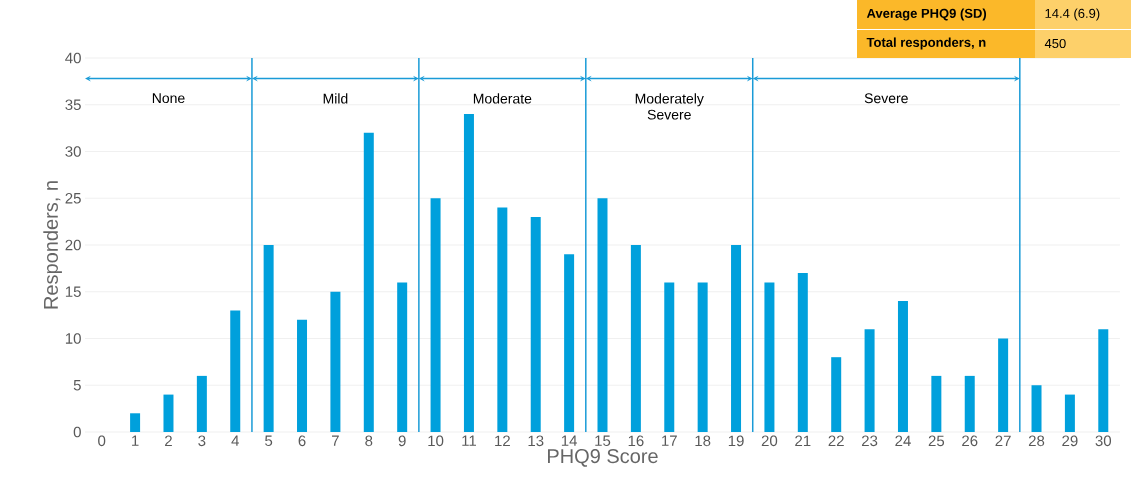  What do you see at coordinates (603, 440) in the screenshot?
I see `x-tick-label: 15` at bounding box center [603, 440].